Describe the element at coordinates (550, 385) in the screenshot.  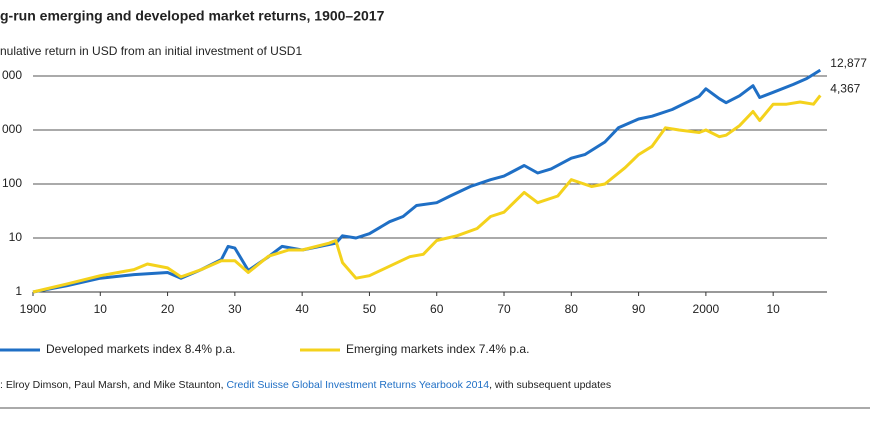
I see `source-suffix: , with subsequent updates` at that location.